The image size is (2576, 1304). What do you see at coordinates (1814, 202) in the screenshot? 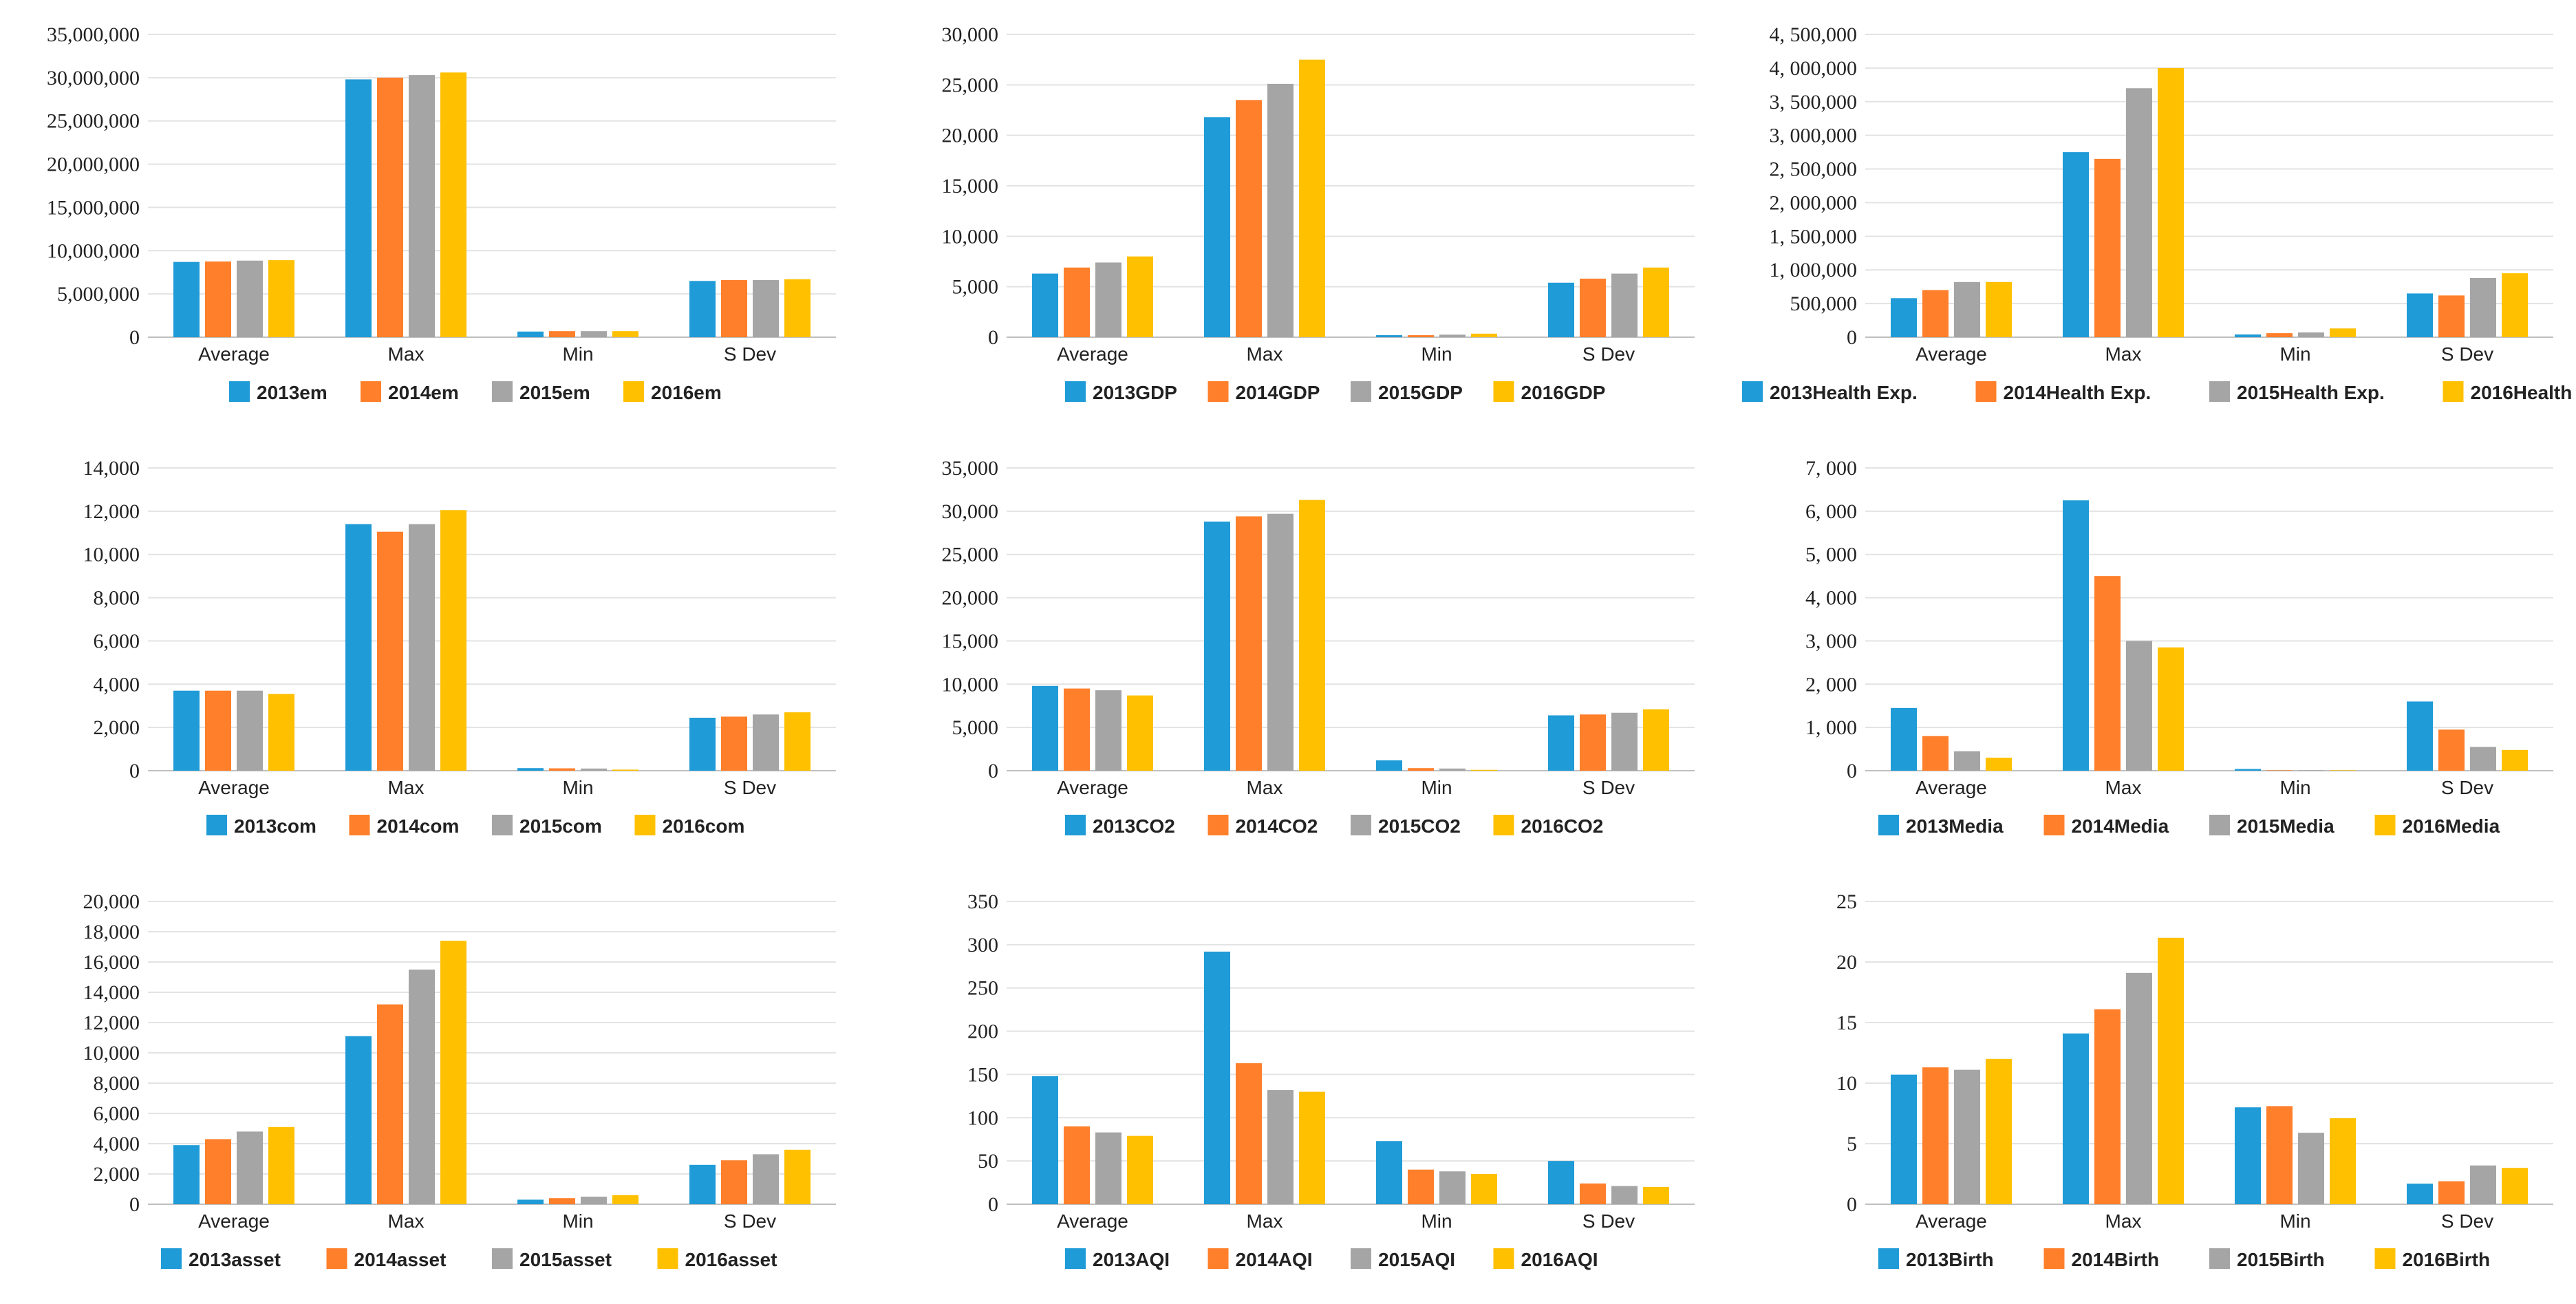
I see `y-tick-label: 2, 000,000` at bounding box center [1814, 202].